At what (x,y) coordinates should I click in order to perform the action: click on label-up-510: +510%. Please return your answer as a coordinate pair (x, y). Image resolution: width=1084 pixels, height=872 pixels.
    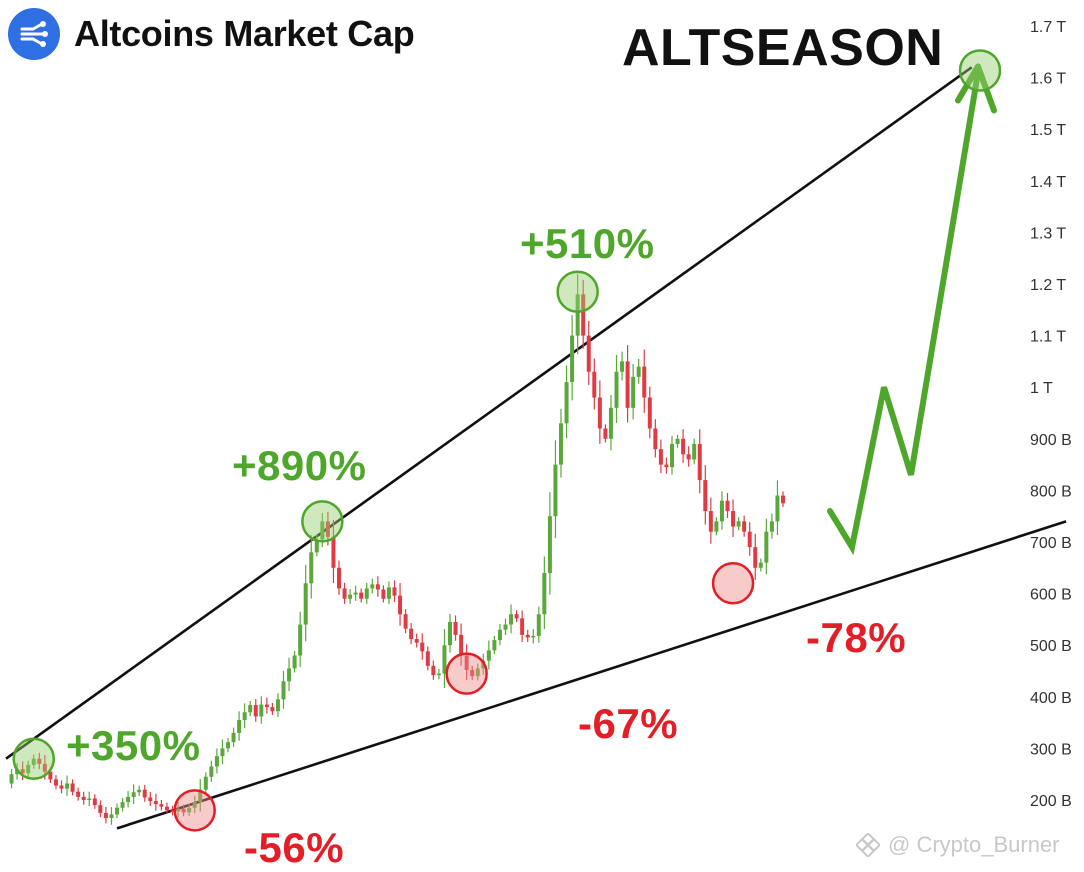
    Looking at the image, I should click on (587, 243).